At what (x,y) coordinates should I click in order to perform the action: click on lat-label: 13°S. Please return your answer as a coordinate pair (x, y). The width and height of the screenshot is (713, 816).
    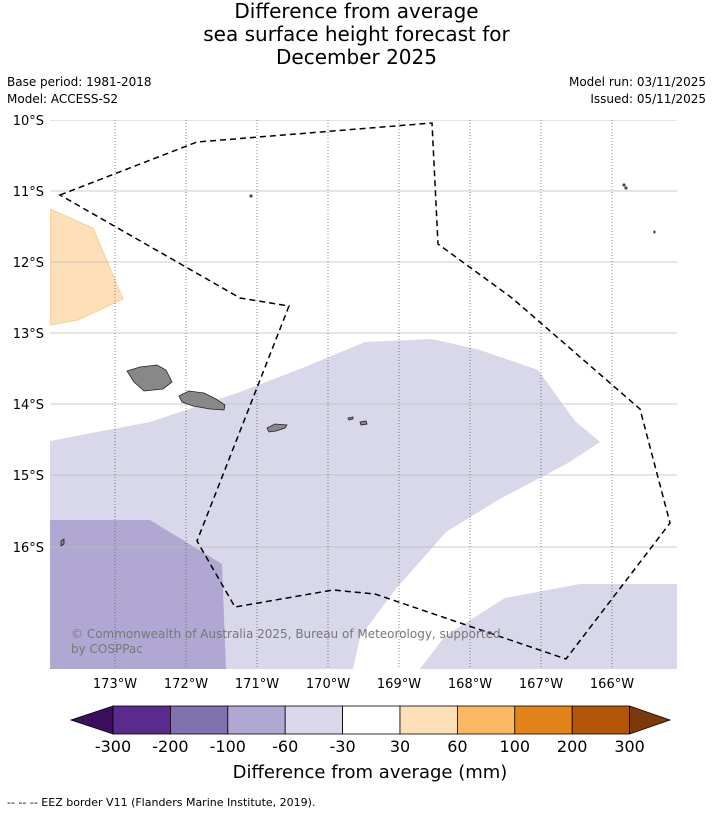
    Looking at the image, I should click on (28, 334).